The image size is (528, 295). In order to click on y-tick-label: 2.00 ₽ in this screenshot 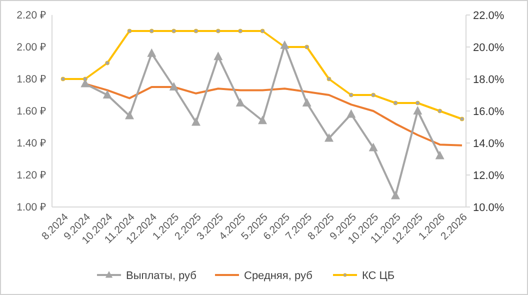, I will do `click(31, 48)`.